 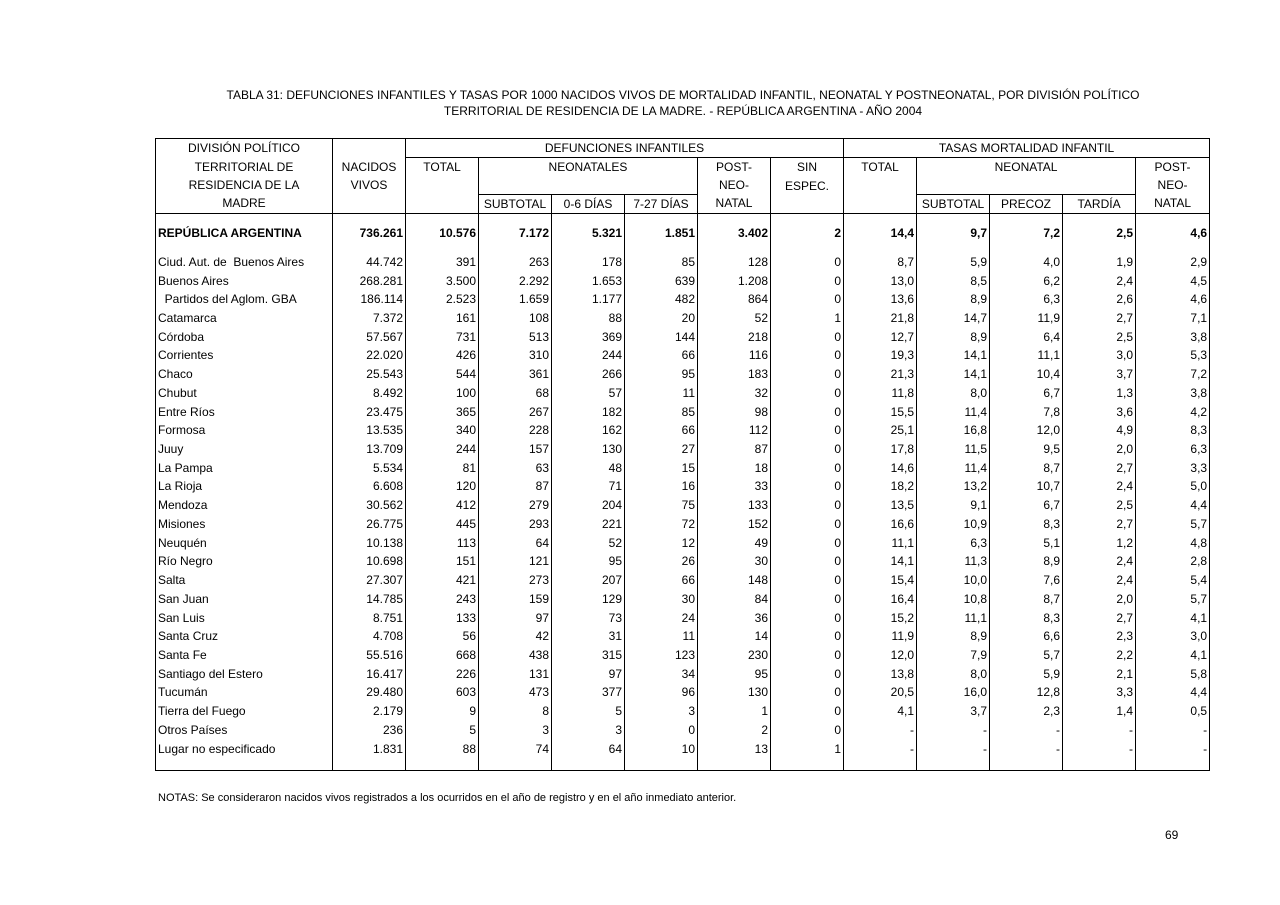 What do you see at coordinates (442, 524) in the screenshot?
I see `cell-value: 445` at bounding box center [442, 524].